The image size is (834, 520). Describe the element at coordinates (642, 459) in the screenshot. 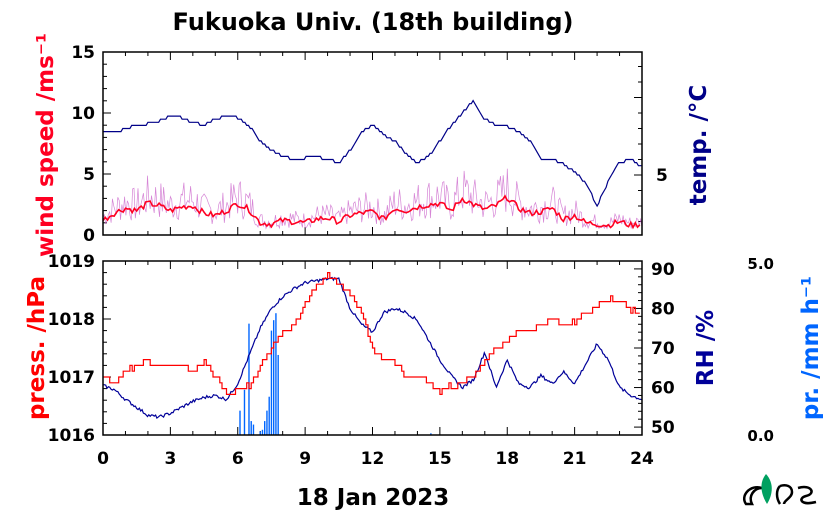

I see `hour-tick-label: 24` at that location.